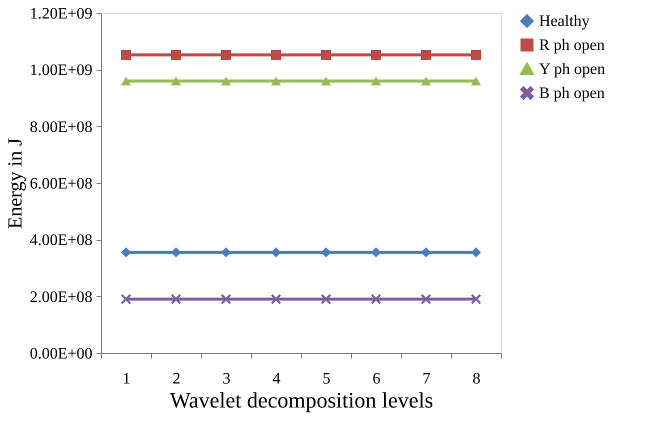  I want to click on y-tick-label: 4.00E+08, so click(61, 241).